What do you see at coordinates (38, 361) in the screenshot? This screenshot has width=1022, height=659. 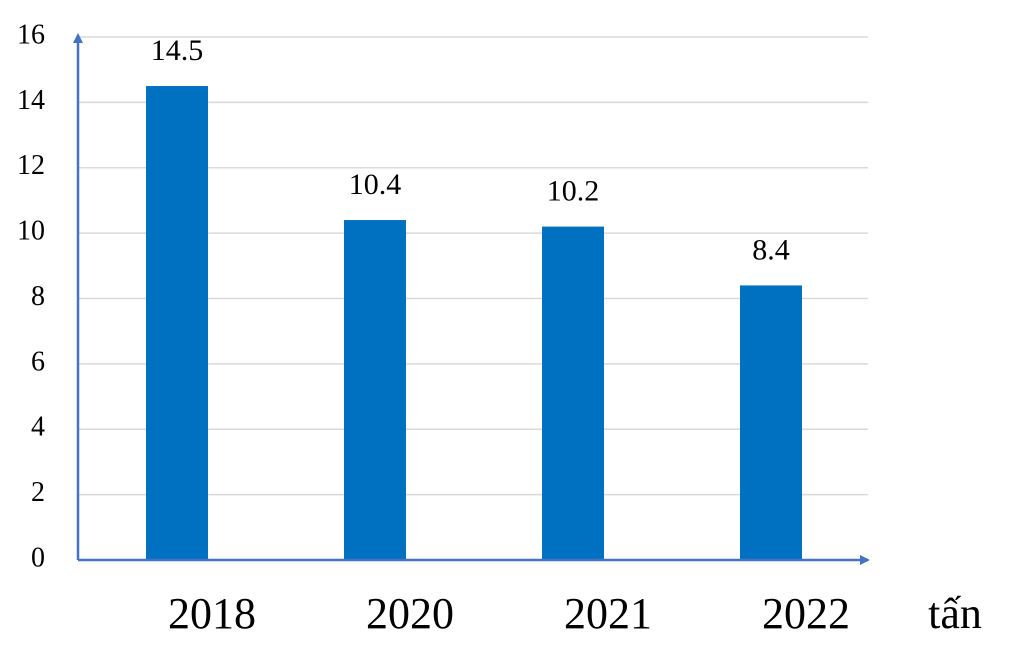 I see `y-tick-label: 6` at bounding box center [38, 361].